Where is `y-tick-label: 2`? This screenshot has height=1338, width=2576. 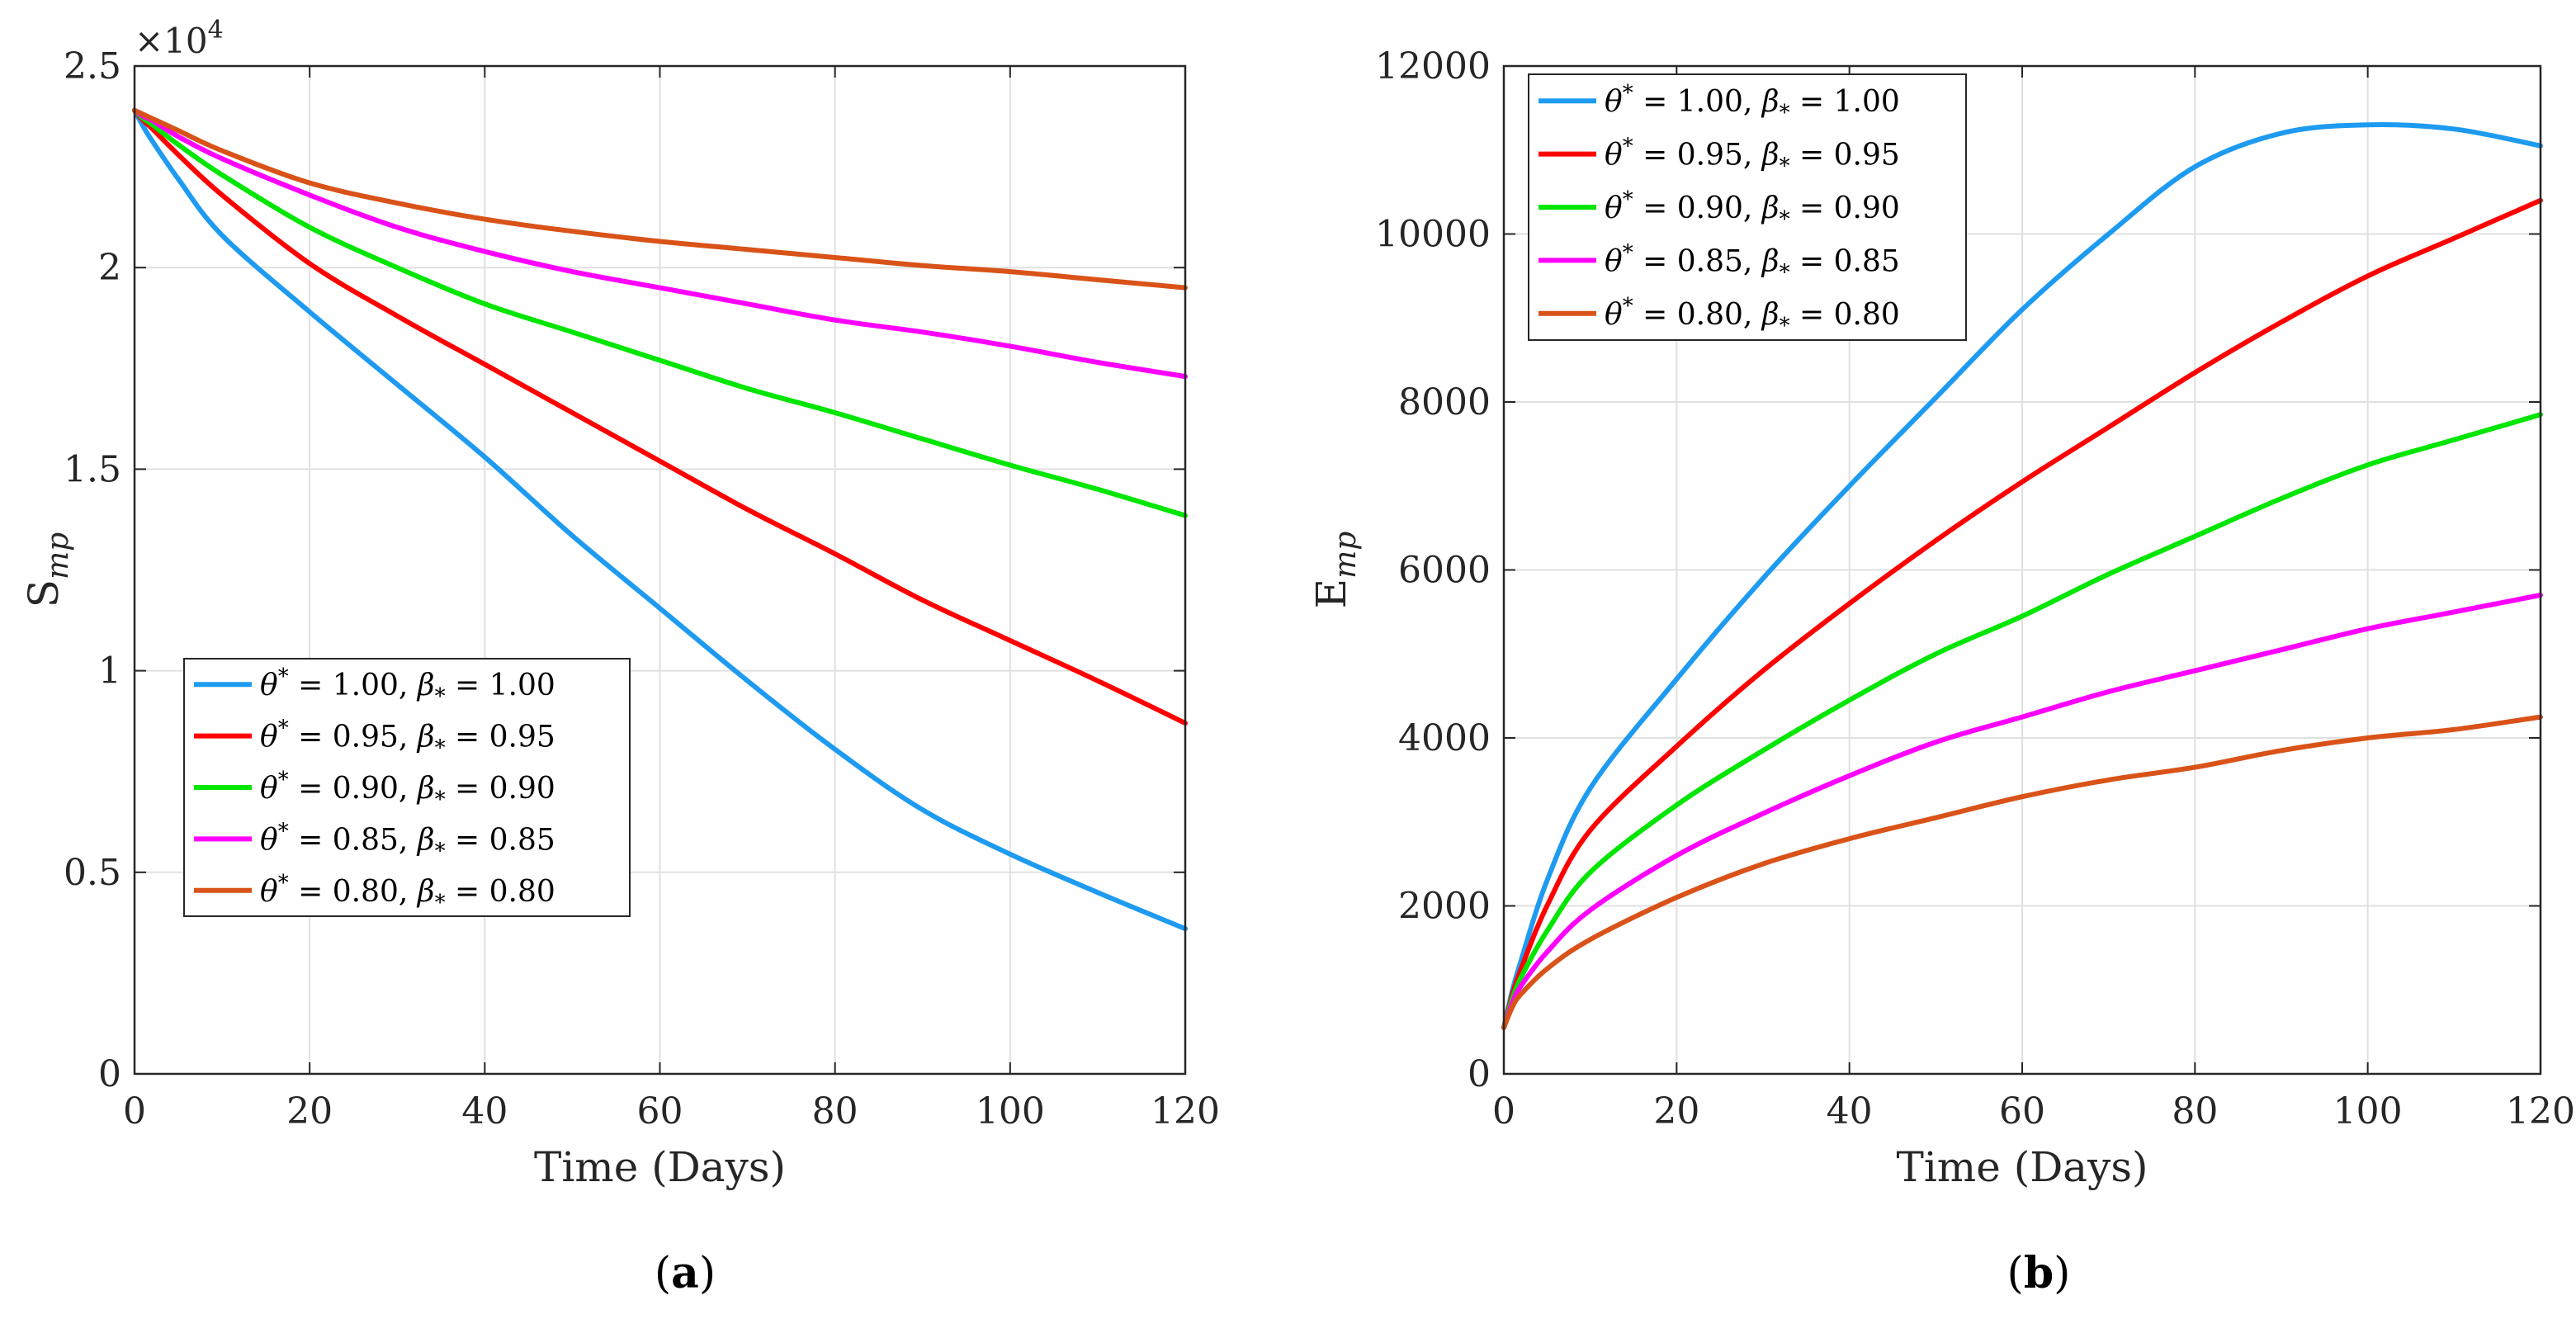 y-tick-label: 2 is located at coordinates (109, 268).